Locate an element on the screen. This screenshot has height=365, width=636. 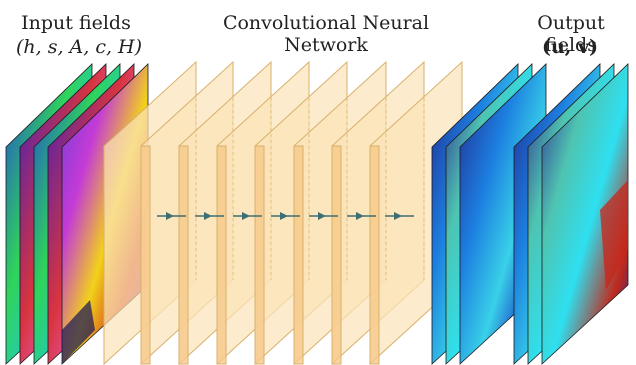
input-fields-title: Input fields is located at coordinates (76, 23).